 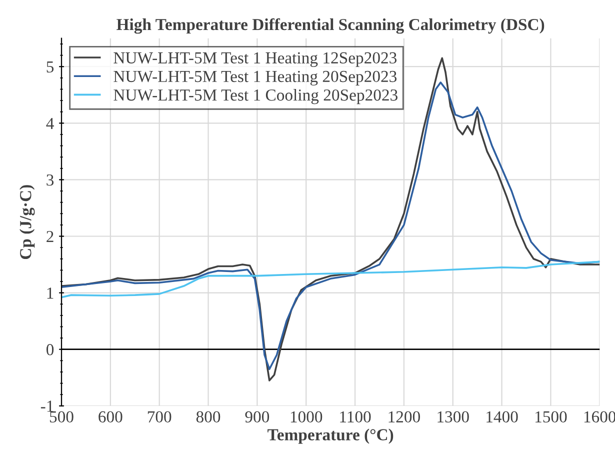 What do you see at coordinates (256, 96) in the screenshot?
I see `legend-label: NUW-LHT-5M Test 1 Cooling 20Sep2023` at bounding box center [256, 96].